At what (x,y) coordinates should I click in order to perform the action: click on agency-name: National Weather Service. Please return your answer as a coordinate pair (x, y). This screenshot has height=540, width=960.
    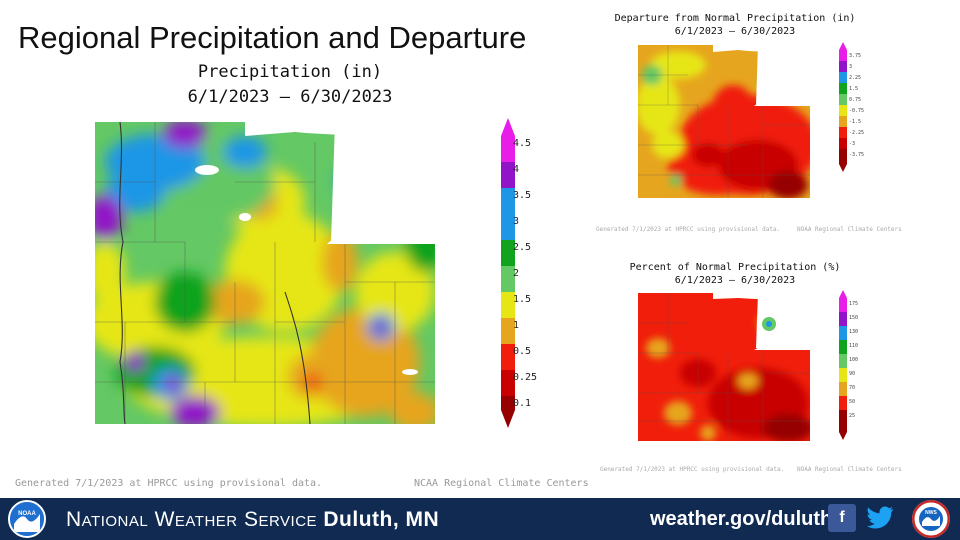
    Looking at the image, I should click on (192, 519).